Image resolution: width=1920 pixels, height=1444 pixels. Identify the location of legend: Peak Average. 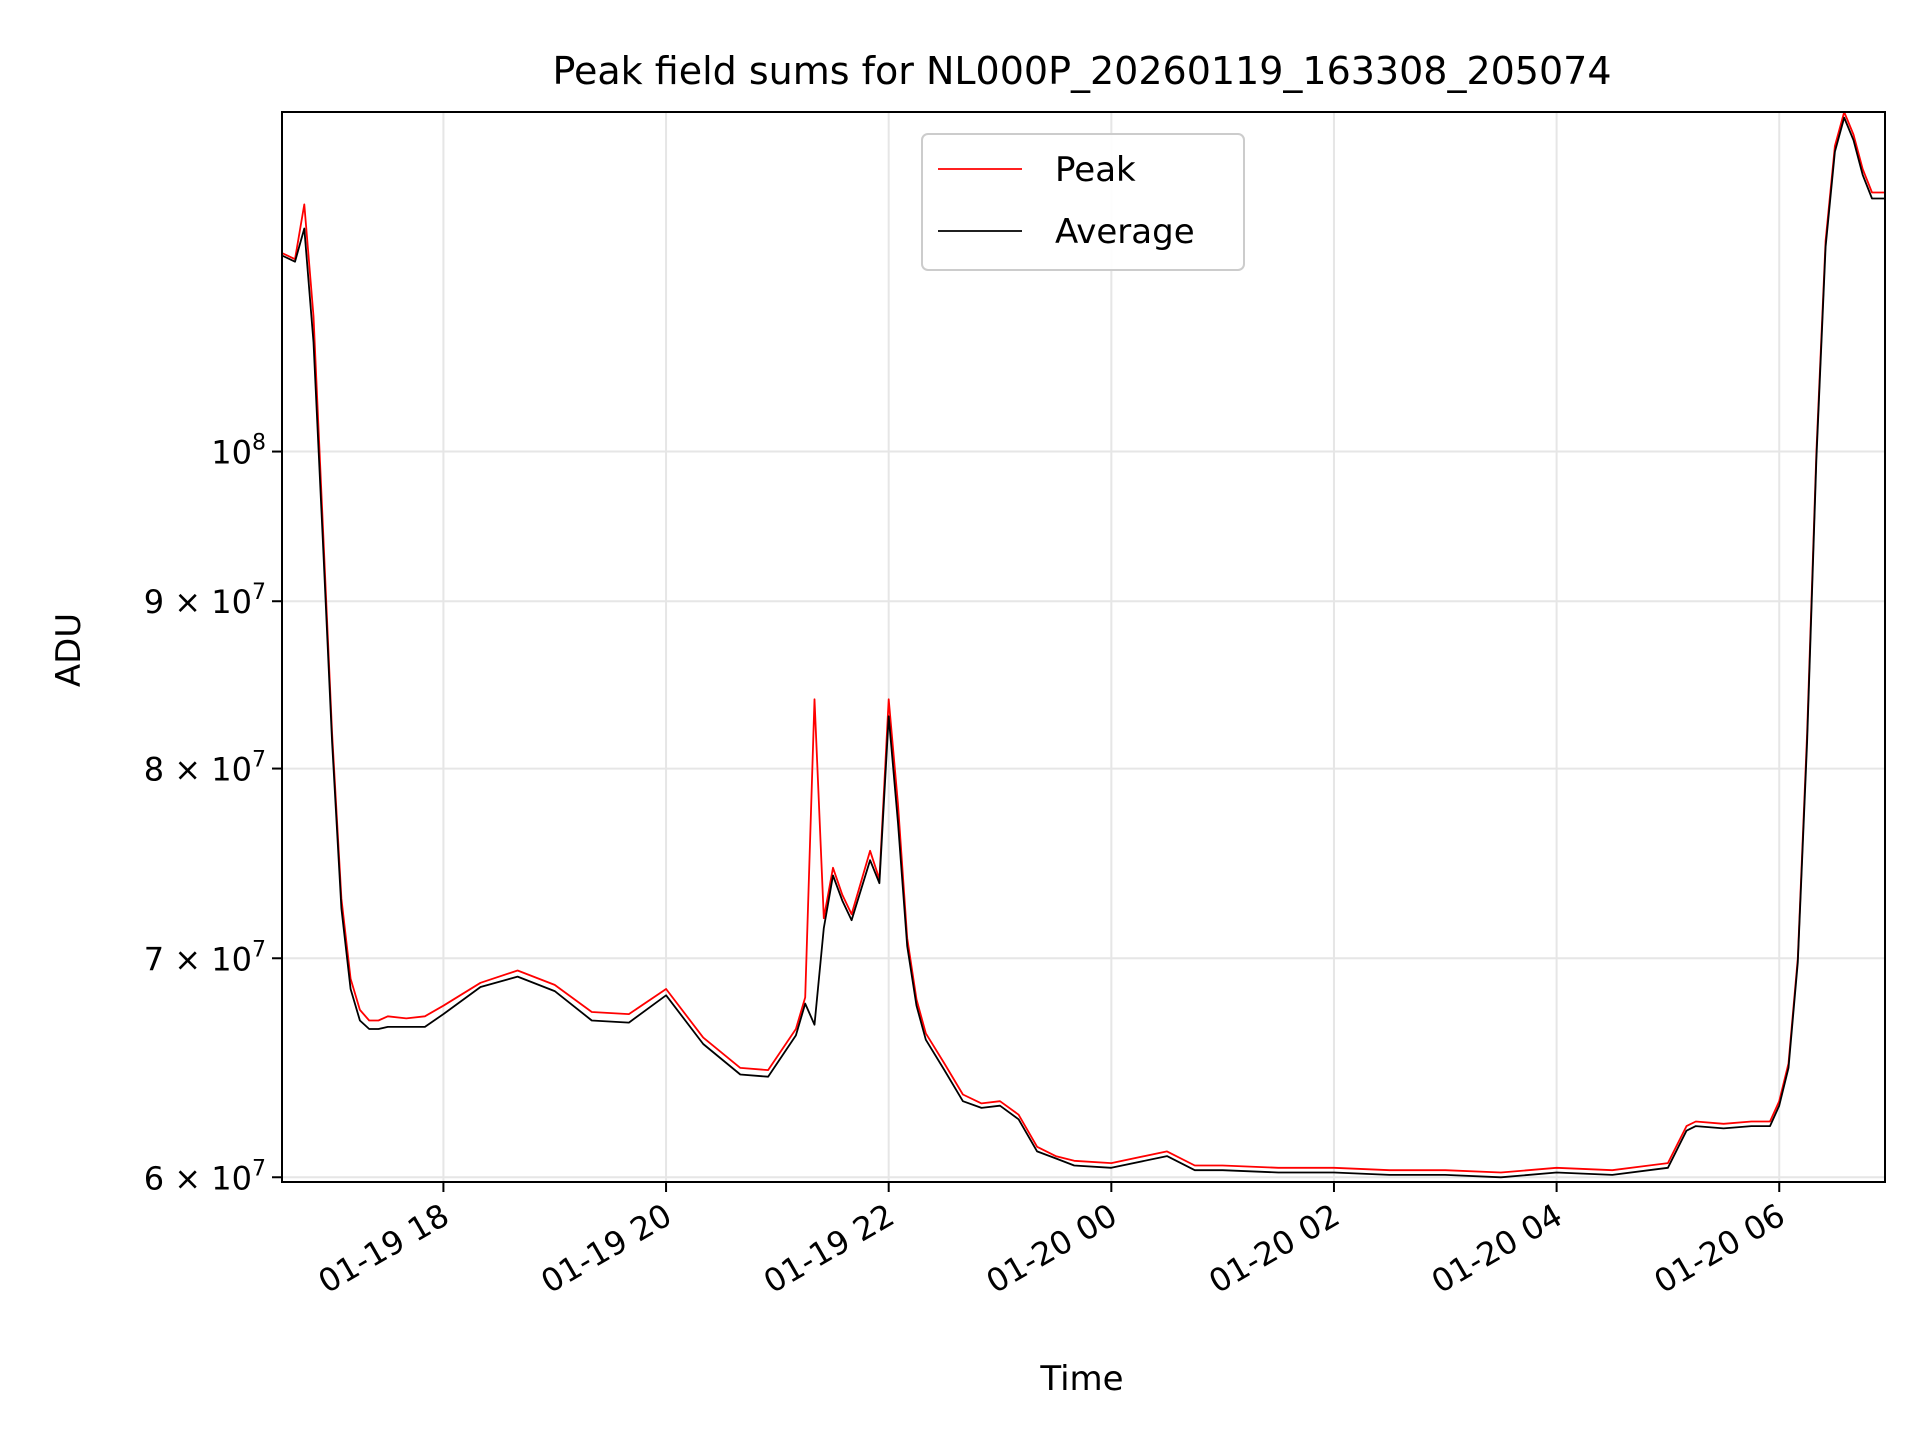
(1083, 202).